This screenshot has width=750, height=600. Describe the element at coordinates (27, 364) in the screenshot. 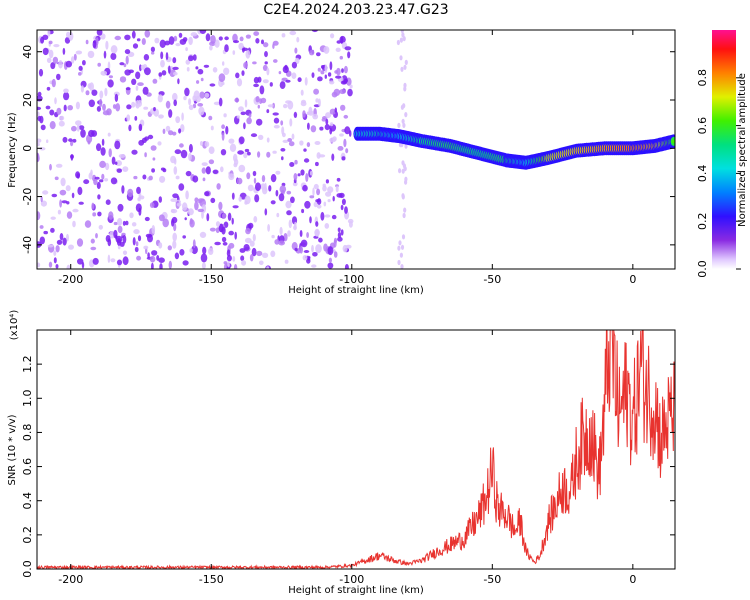

I see `y-tick-label: 1.2` at that location.